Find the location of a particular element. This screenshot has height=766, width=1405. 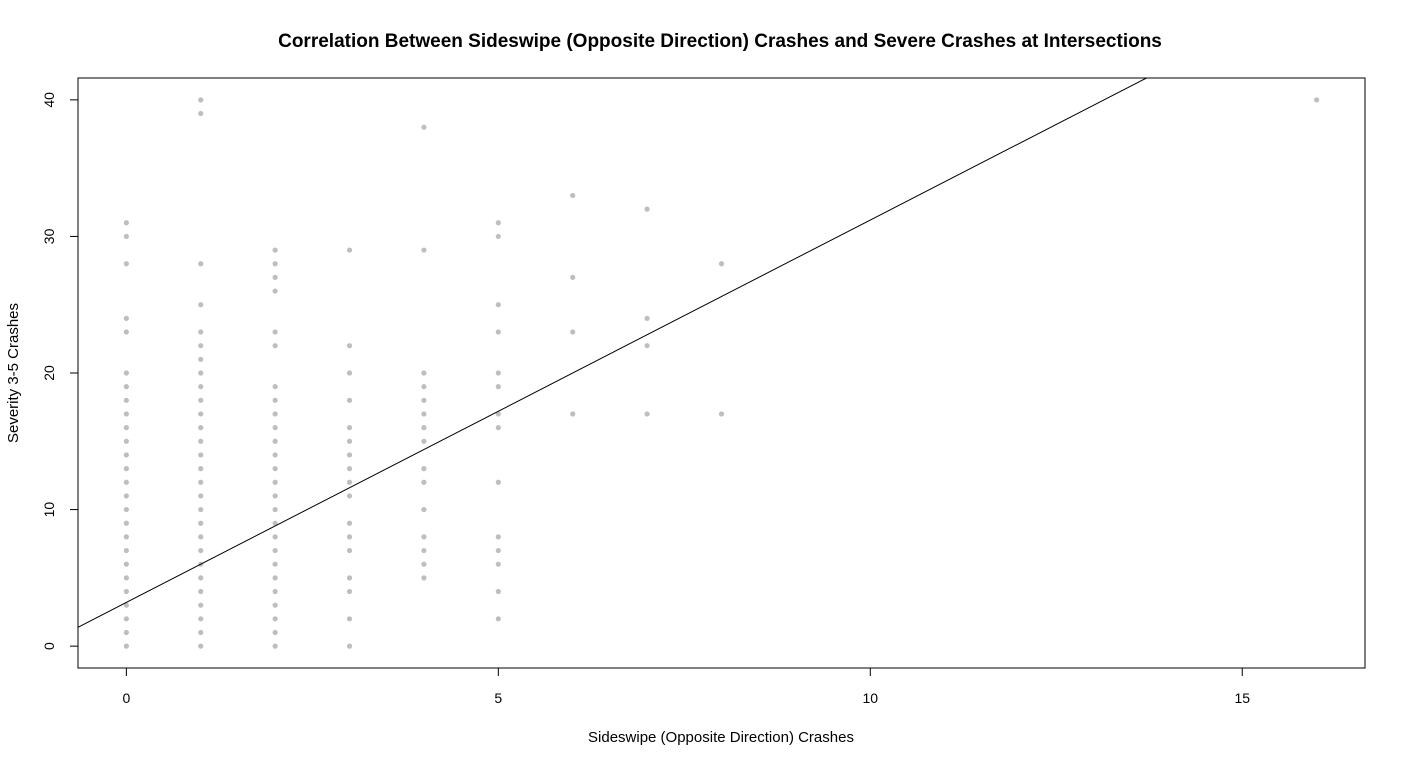

x-axis-label: Sideswipe (Opposite Direction) Crashes is located at coordinates (721, 737).